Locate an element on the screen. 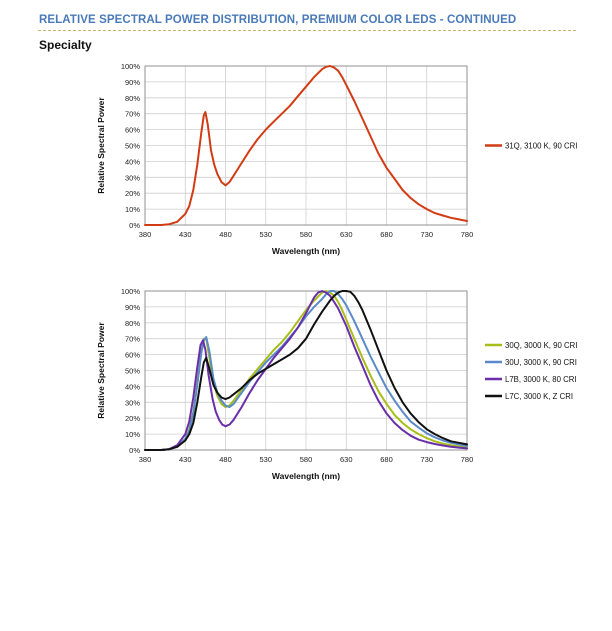 The width and height of the screenshot is (612, 631). title-divider is located at coordinates (307, 30).